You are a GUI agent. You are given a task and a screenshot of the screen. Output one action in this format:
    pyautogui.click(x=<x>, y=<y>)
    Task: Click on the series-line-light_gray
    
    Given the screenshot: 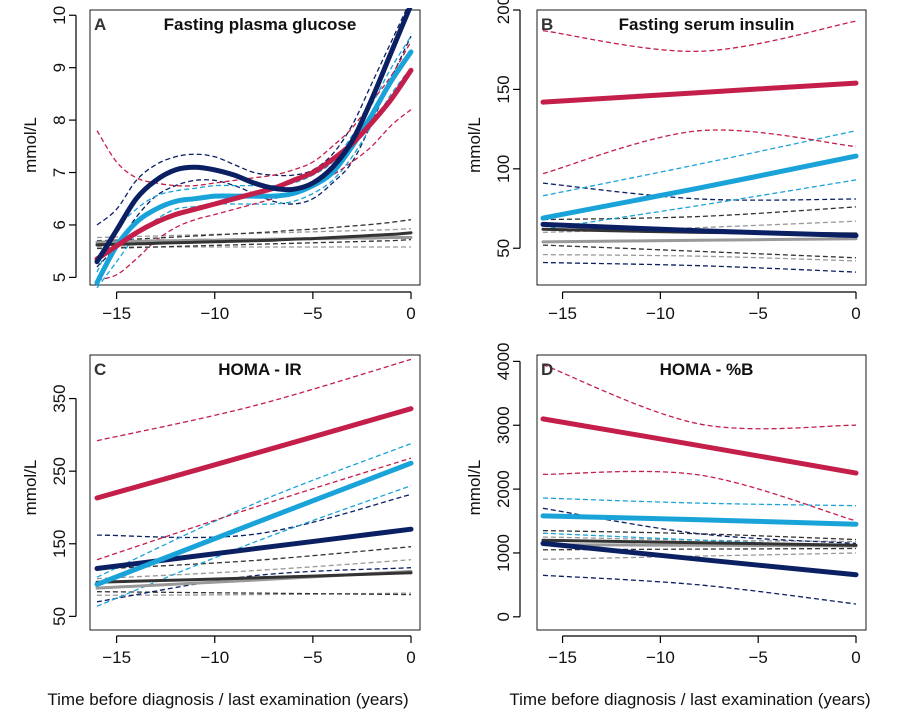 What is the action you would take?
    pyautogui.click(x=699, y=240)
    